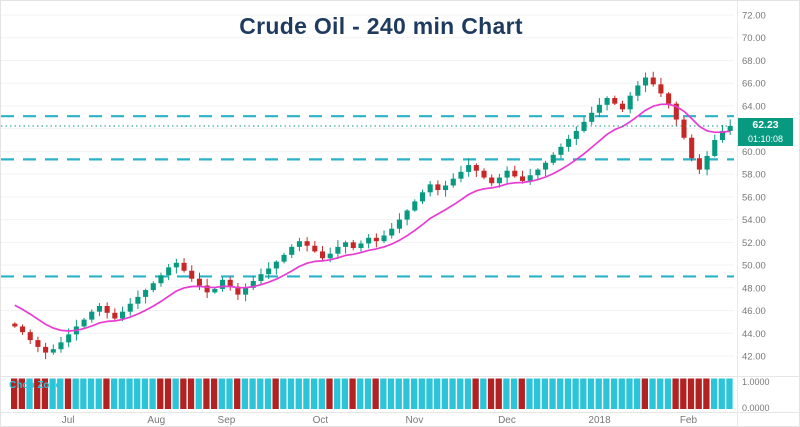 This screenshot has width=800, height=427. What do you see at coordinates (68, 420) in the screenshot?
I see `svg-text: Jul` at bounding box center [68, 420].